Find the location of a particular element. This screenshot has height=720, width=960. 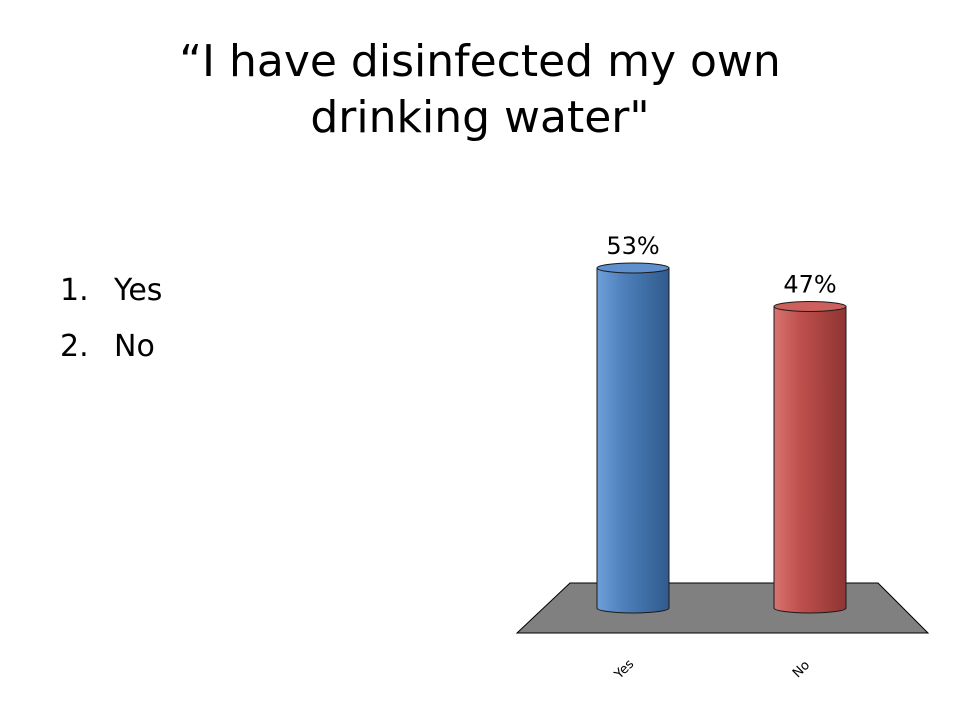

data-label: 53% is located at coordinates (632, 246).